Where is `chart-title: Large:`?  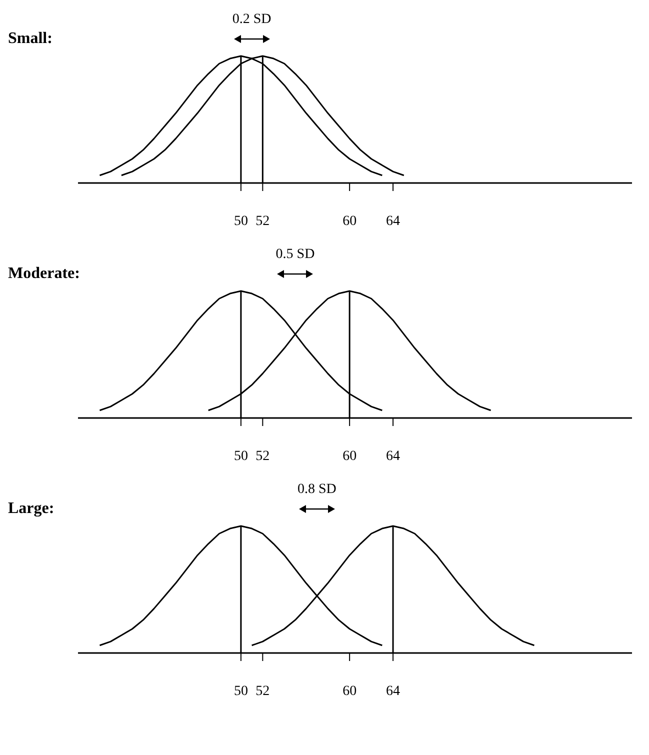
chart-title: Large: is located at coordinates (31, 509).